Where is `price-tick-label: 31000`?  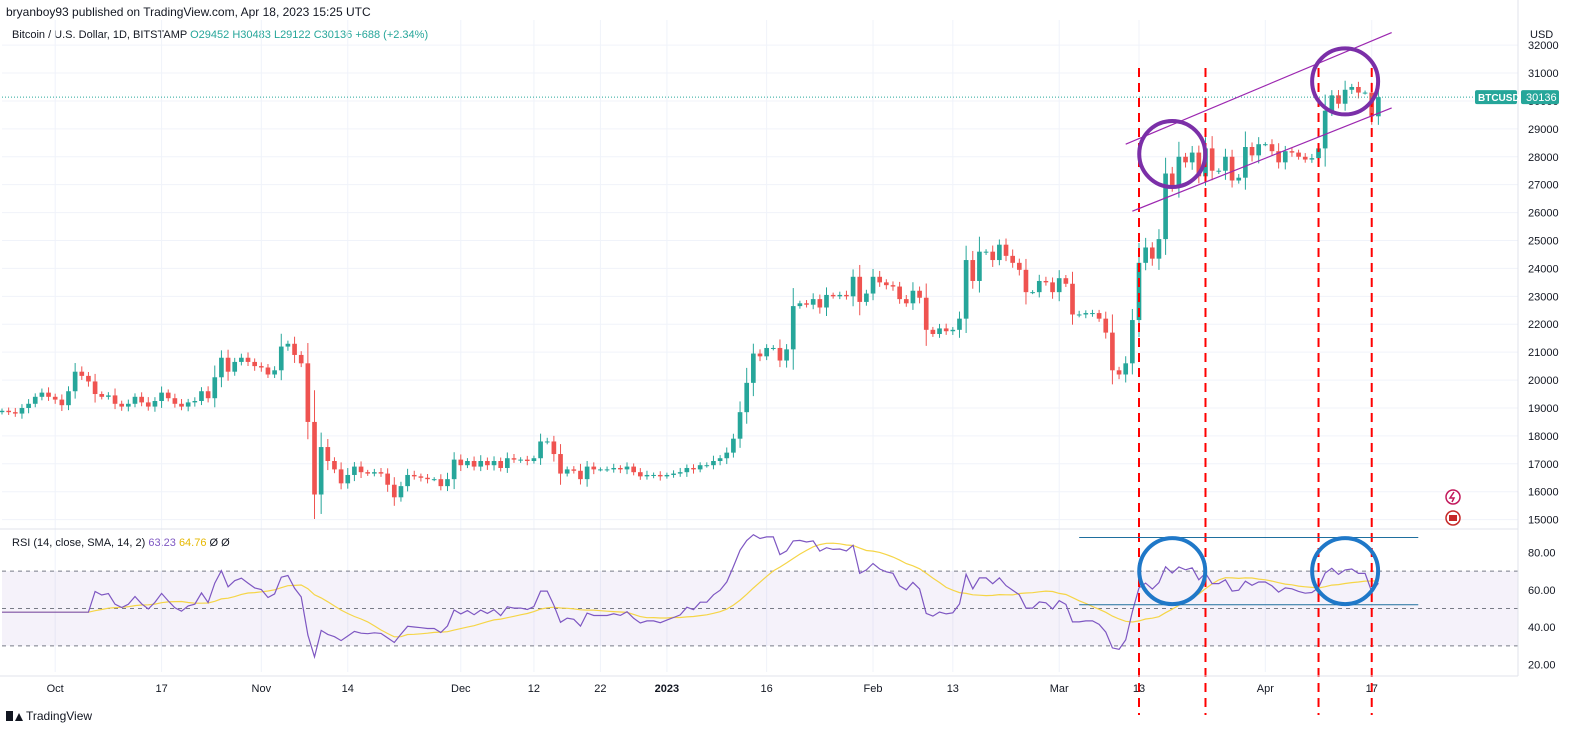
price-tick-label: 31000 is located at coordinates (1543, 74).